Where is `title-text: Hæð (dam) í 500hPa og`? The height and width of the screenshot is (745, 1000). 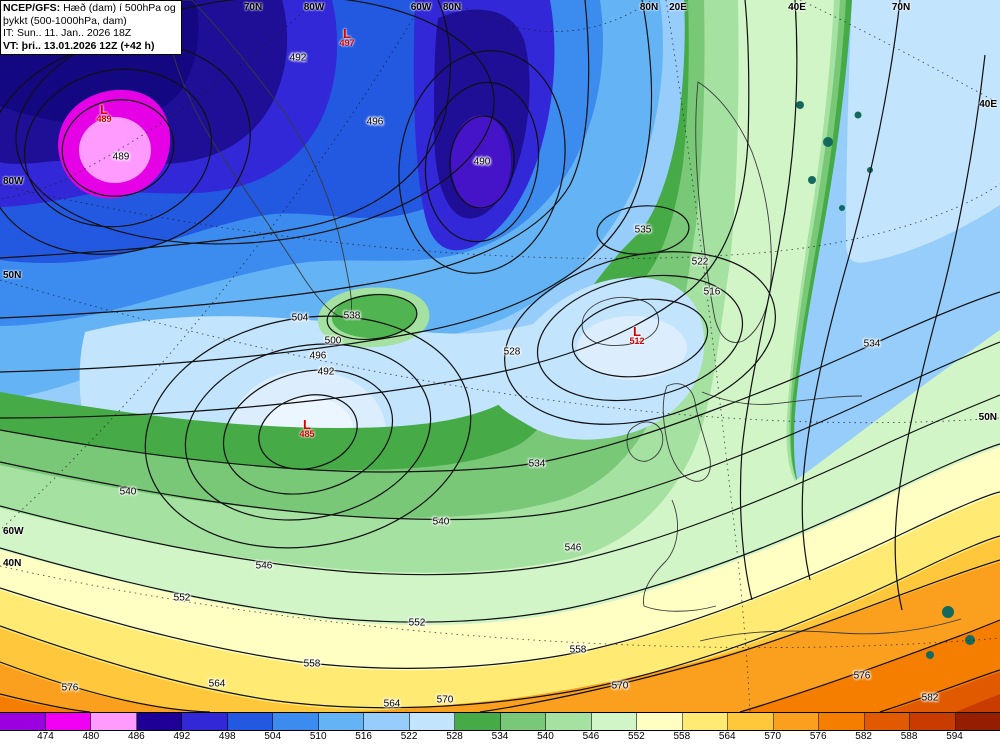 title-text: Hæð (dam) í 500hPa og is located at coordinates (118, 8).